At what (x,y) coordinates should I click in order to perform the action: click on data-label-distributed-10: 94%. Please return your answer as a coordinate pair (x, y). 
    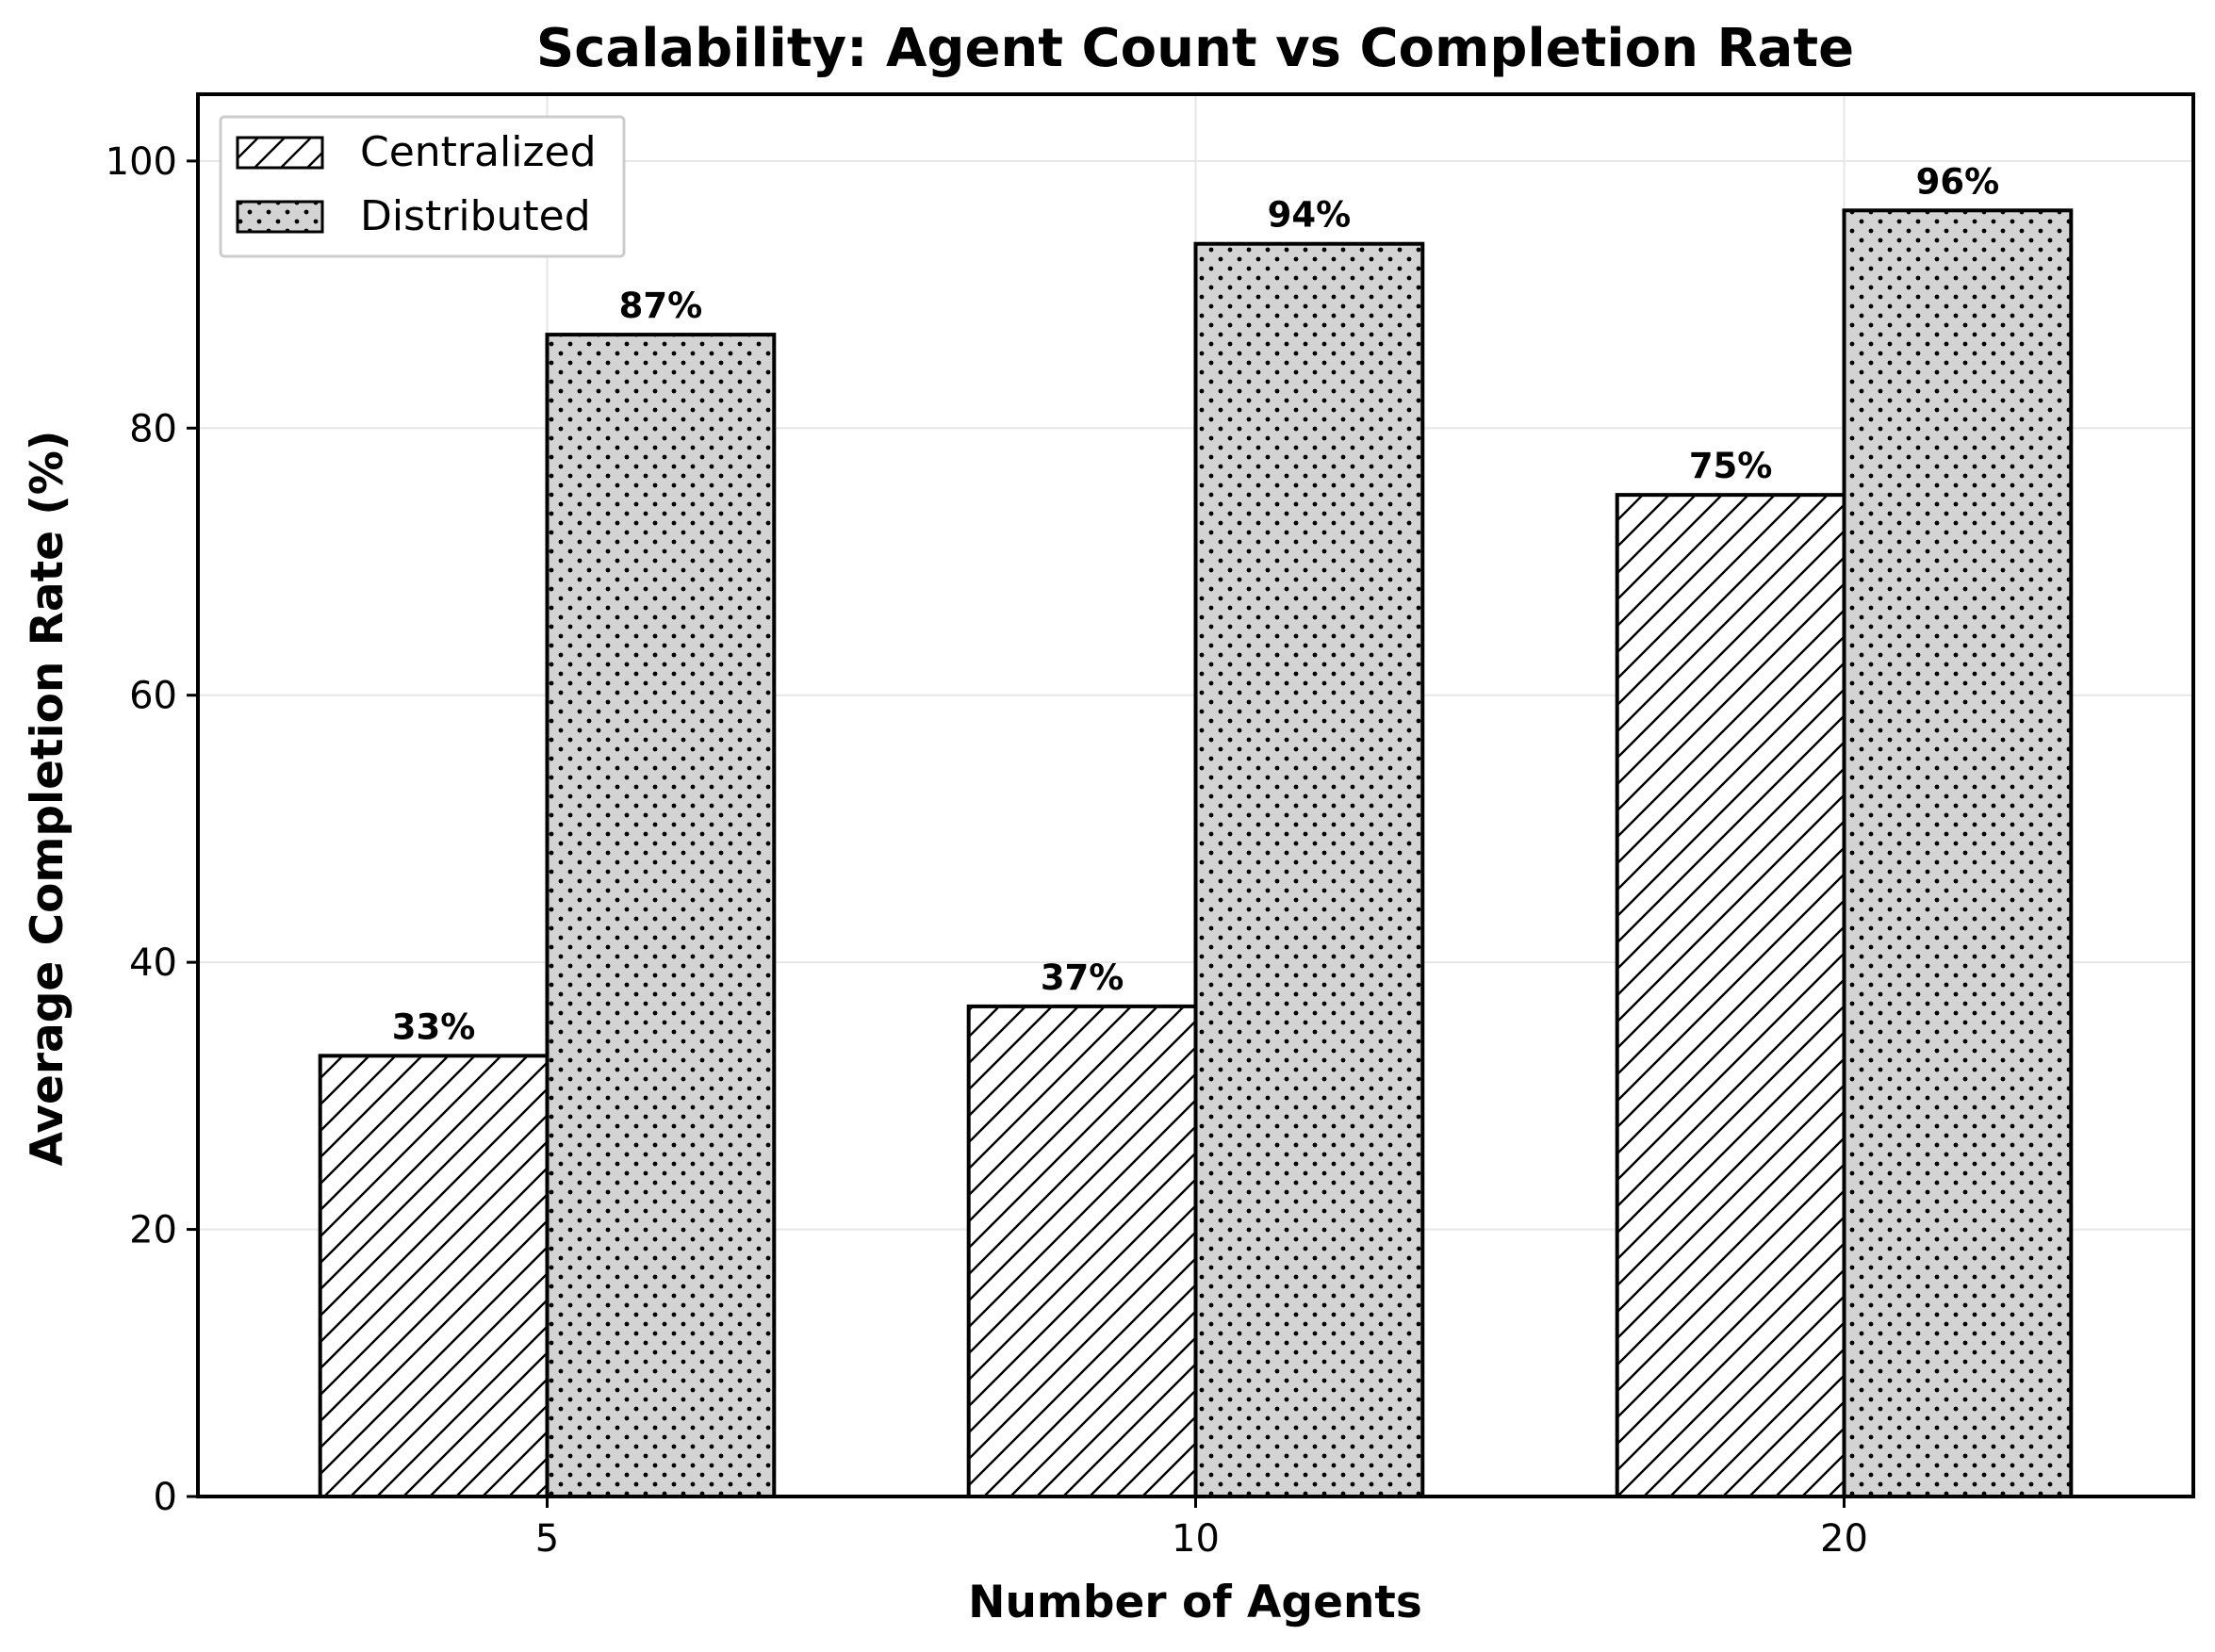
    Looking at the image, I should click on (1310, 215).